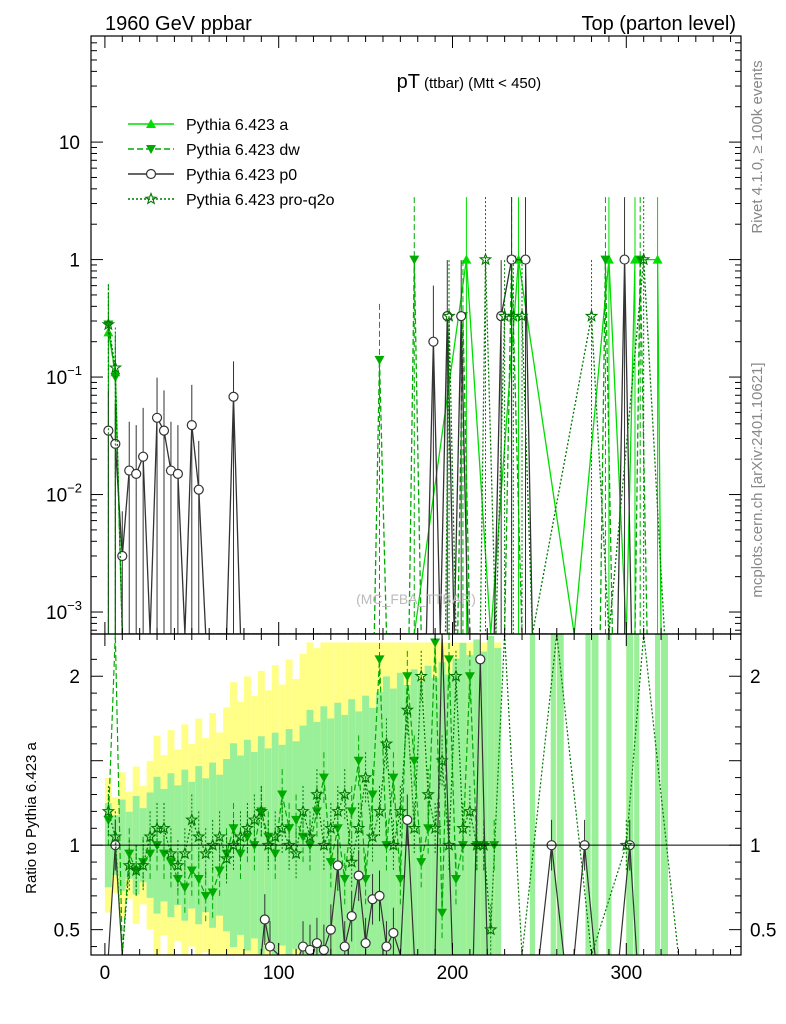 The image size is (786, 1024). Describe the element at coordinates (757, 479) in the screenshot. I see `mcplots-label: mcplots.cern.ch [arXiv:2401.10621]` at that location.